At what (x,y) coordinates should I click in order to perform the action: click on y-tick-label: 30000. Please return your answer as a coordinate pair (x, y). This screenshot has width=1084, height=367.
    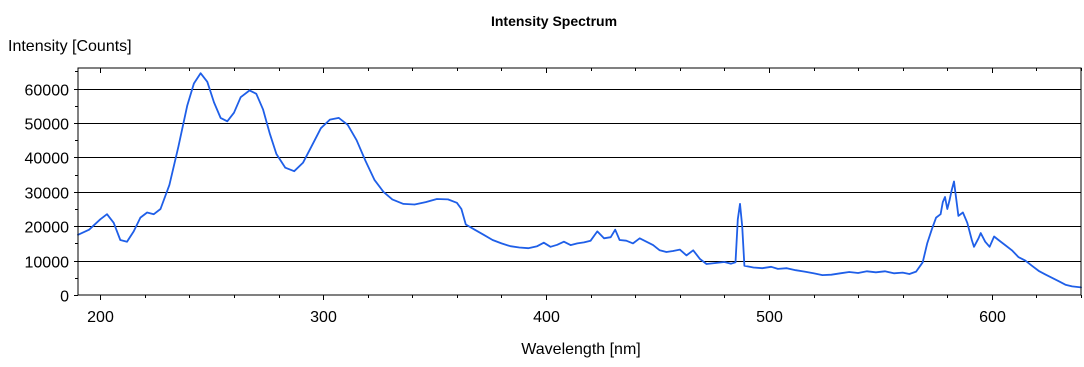
    Looking at the image, I should click on (47, 194).